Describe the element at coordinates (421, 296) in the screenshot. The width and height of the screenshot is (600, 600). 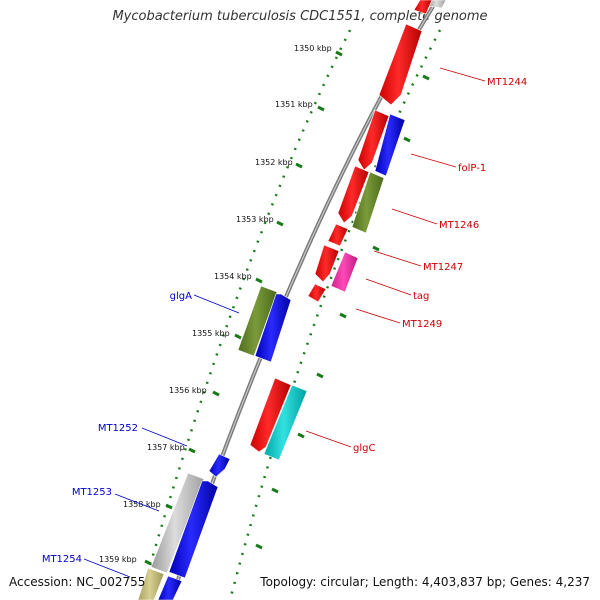
I see `gene-label-tag: tag` at that location.